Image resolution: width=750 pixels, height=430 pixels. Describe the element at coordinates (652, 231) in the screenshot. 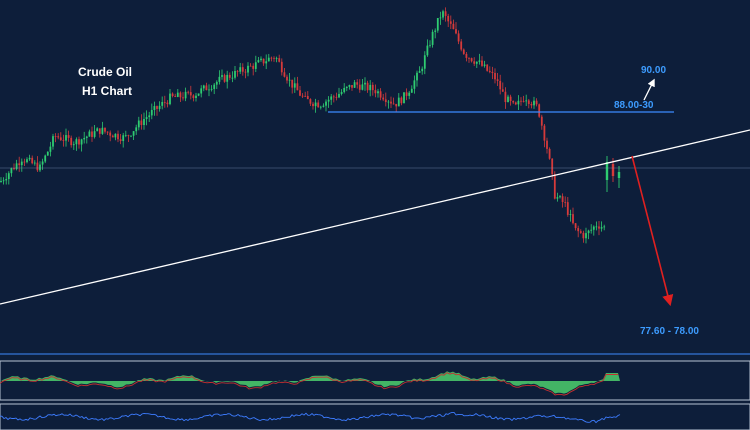

I see `target-down-arrow` at that location.